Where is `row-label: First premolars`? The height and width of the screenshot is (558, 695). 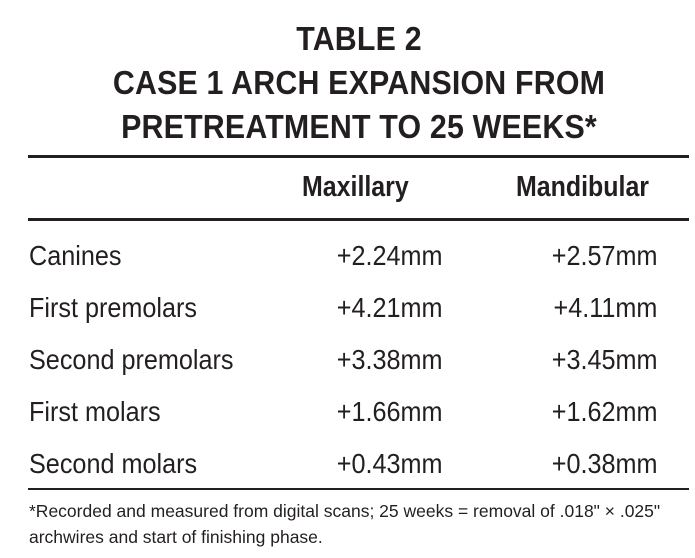 row-label: First premolars is located at coordinates (113, 307).